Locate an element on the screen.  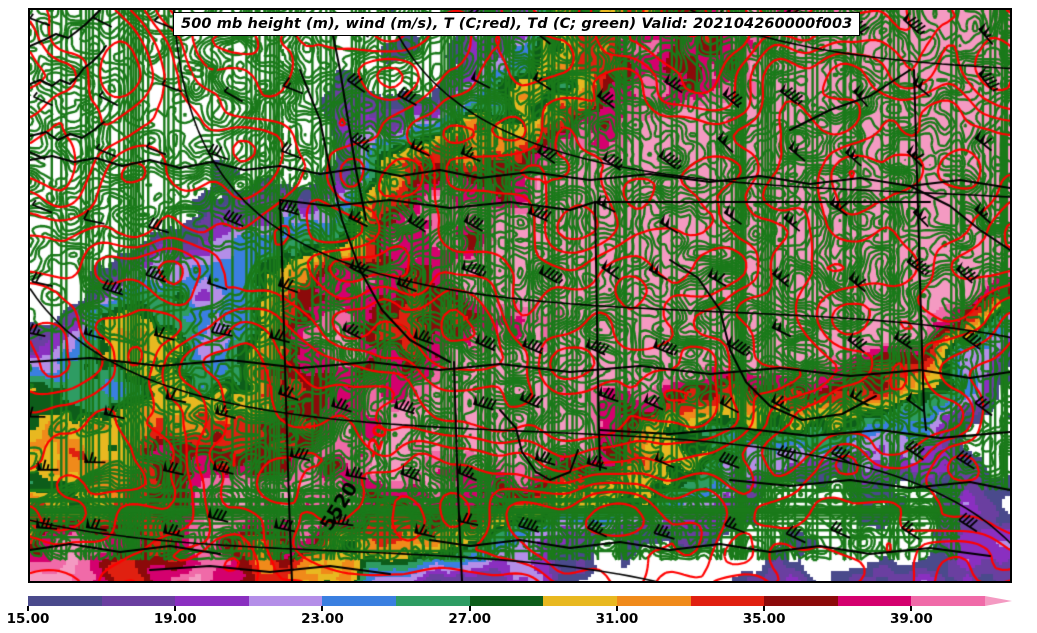
colorbar-tick-label: 39.00 is located at coordinates (911, 619).